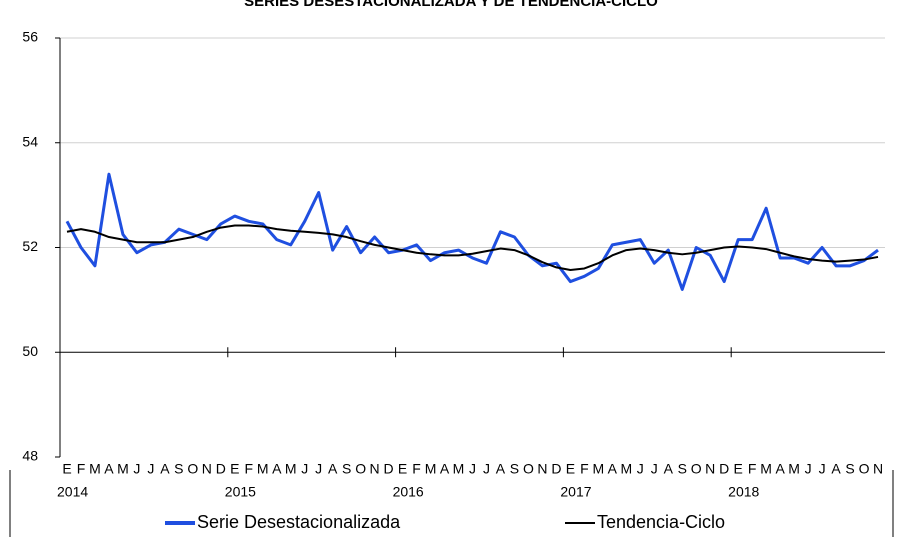  What do you see at coordinates (575, 492) in the screenshot?
I see `year-label: 2017` at bounding box center [575, 492].